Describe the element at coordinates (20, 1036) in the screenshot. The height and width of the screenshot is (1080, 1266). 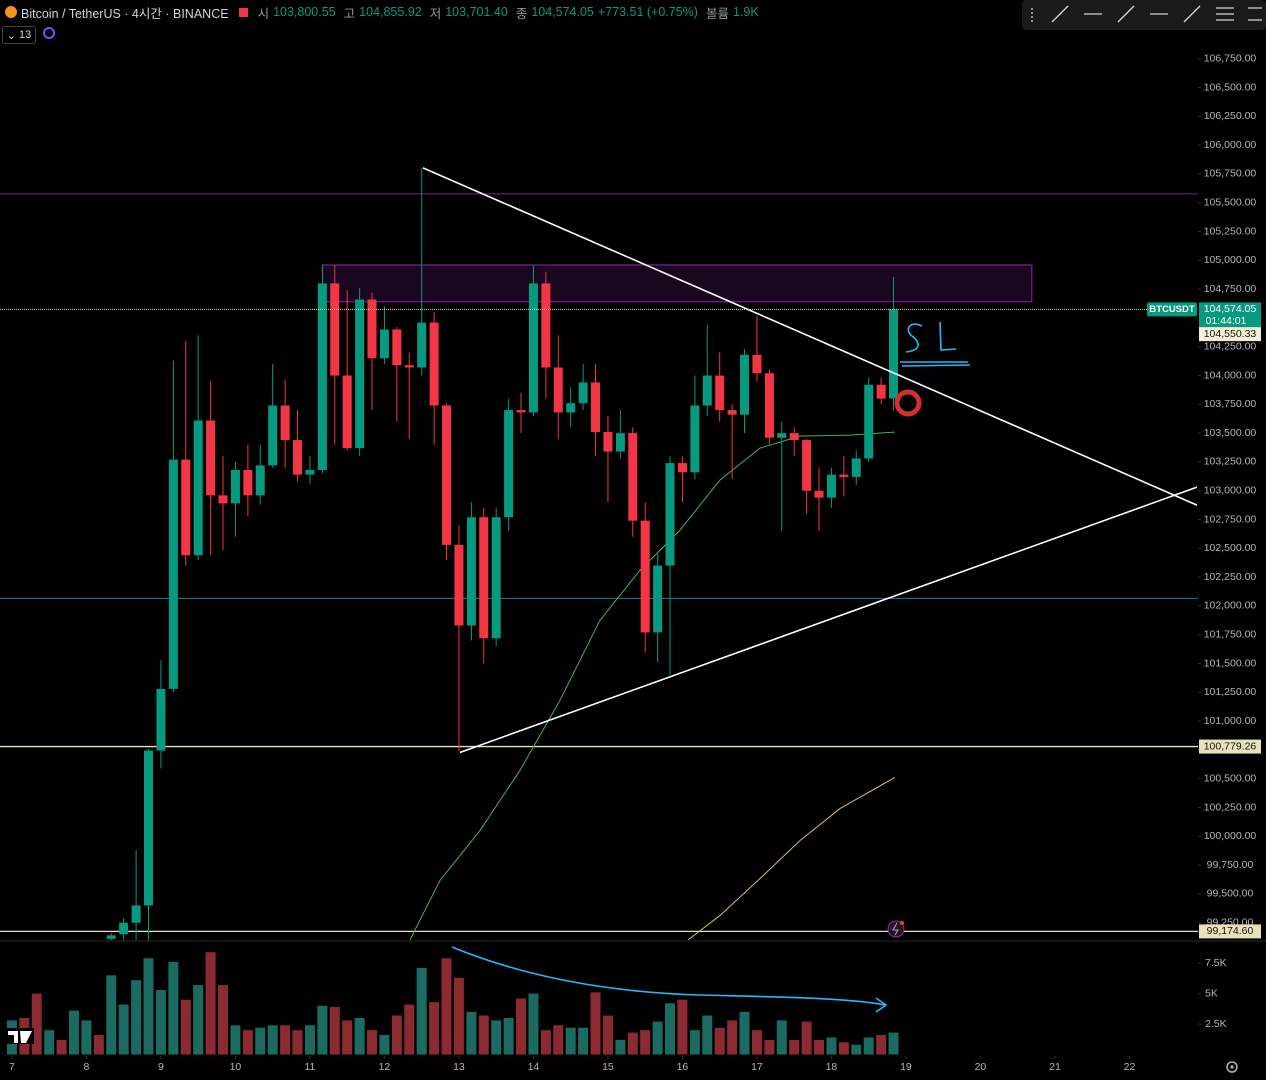
I see `tv-logo` at that location.